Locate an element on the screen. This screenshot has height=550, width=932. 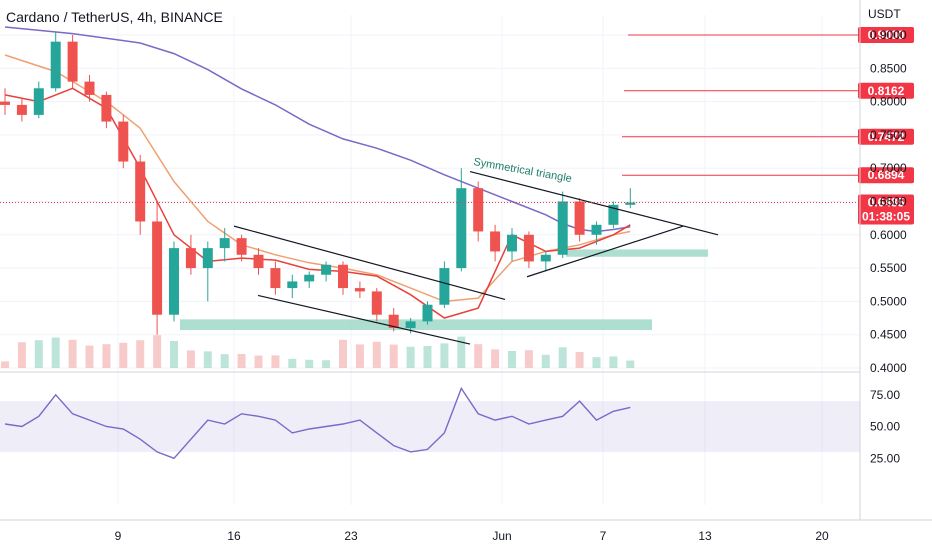
volume-bars is located at coordinates (318, 351).